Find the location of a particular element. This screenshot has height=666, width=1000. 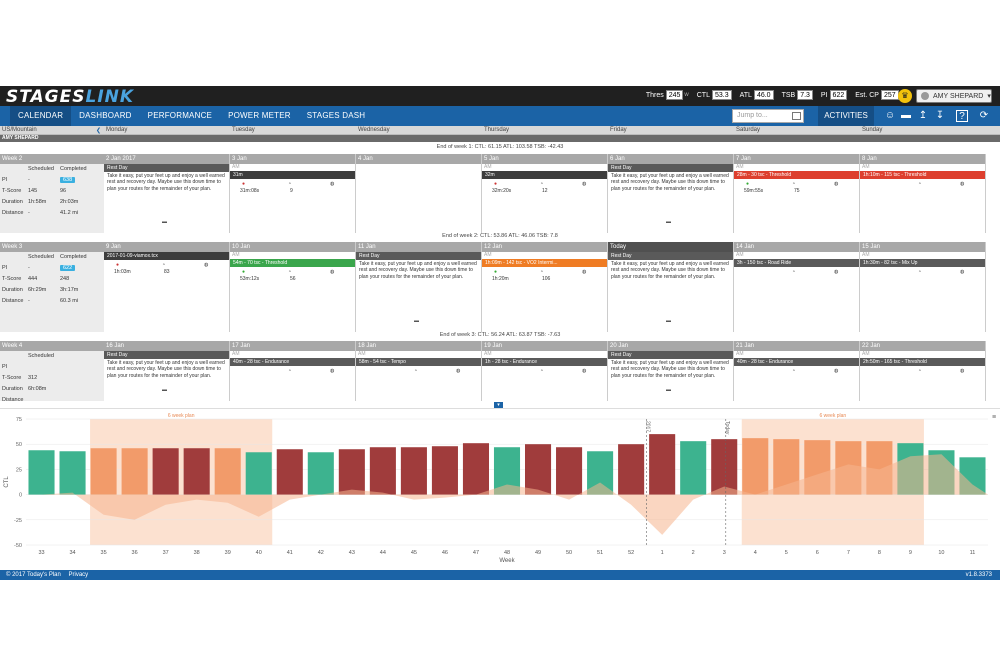

summary-completed: 60.3 mi is located at coordinates (69, 301).